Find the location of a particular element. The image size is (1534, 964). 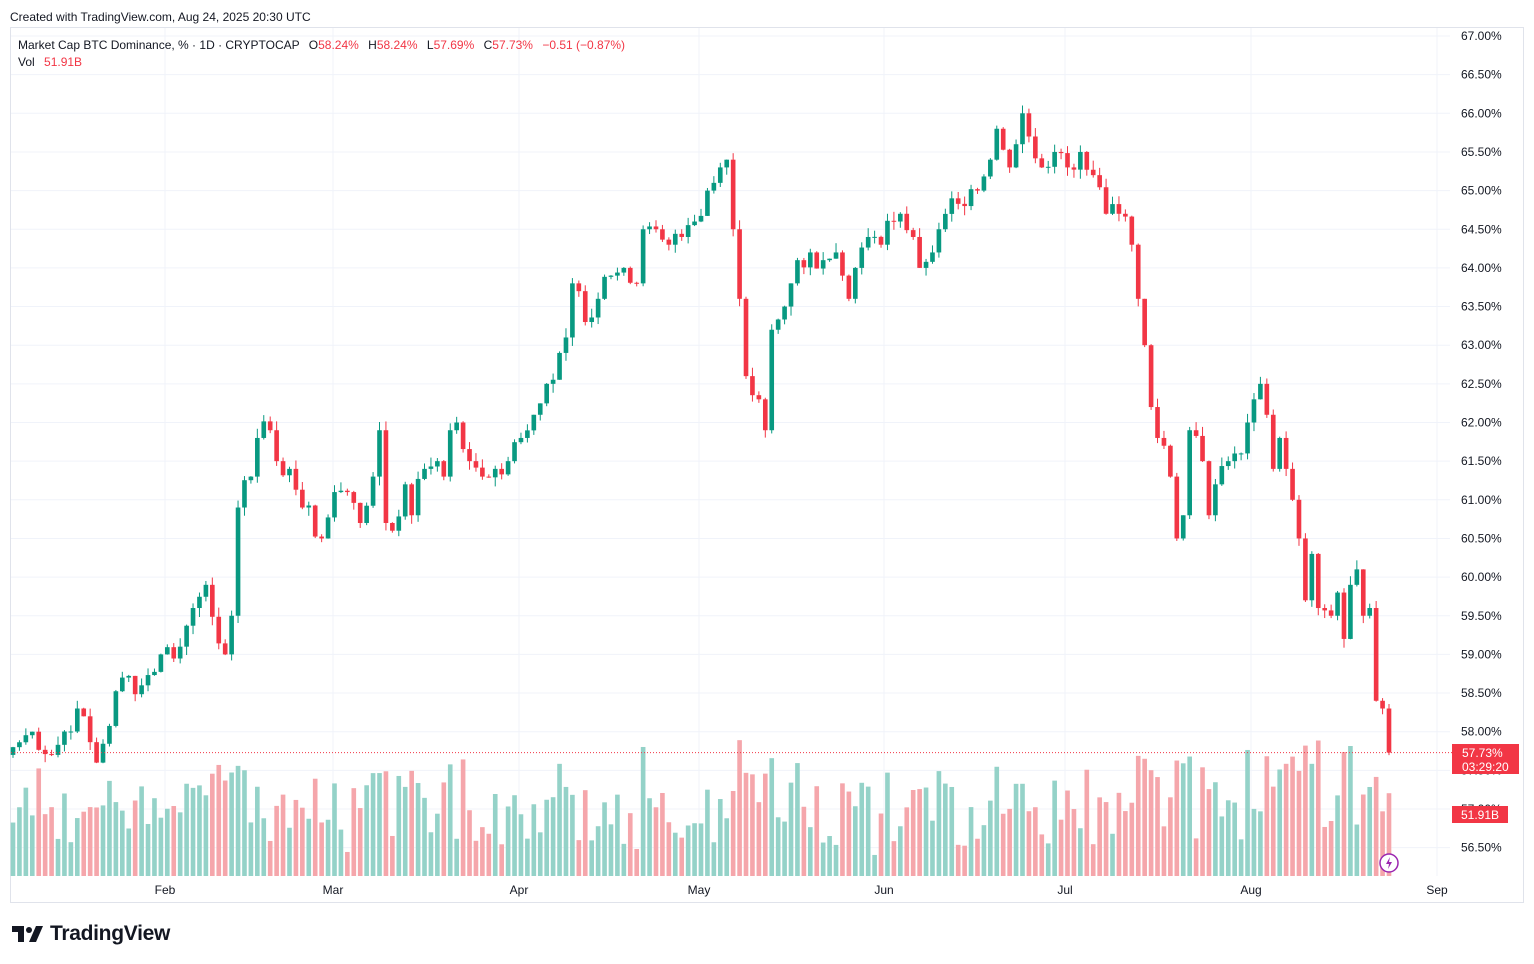

price-tick-label: 59.50% is located at coordinates (1481, 616).